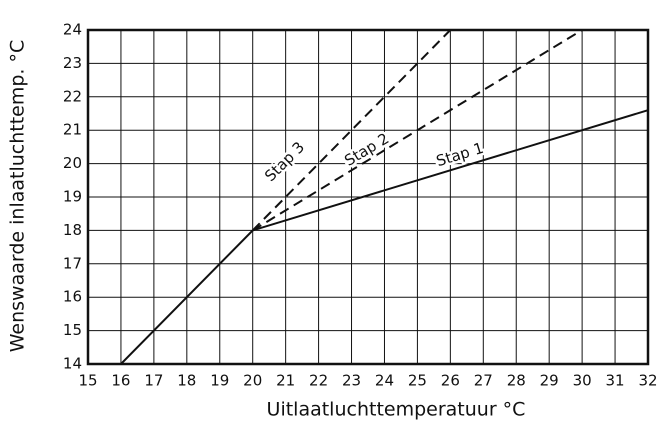 This screenshot has width=663, height=429. Describe the element at coordinates (516, 381) in the screenshot. I see `x-tick-label: 28` at that location.